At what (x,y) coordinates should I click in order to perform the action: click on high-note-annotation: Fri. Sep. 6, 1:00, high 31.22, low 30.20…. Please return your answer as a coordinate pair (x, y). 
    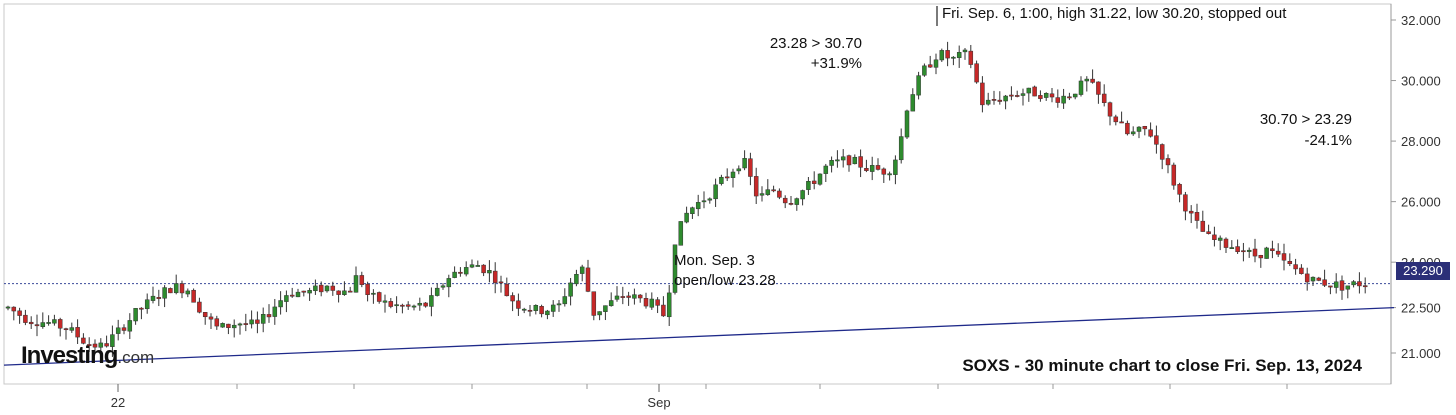
    Looking at the image, I should click on (1114, 13).